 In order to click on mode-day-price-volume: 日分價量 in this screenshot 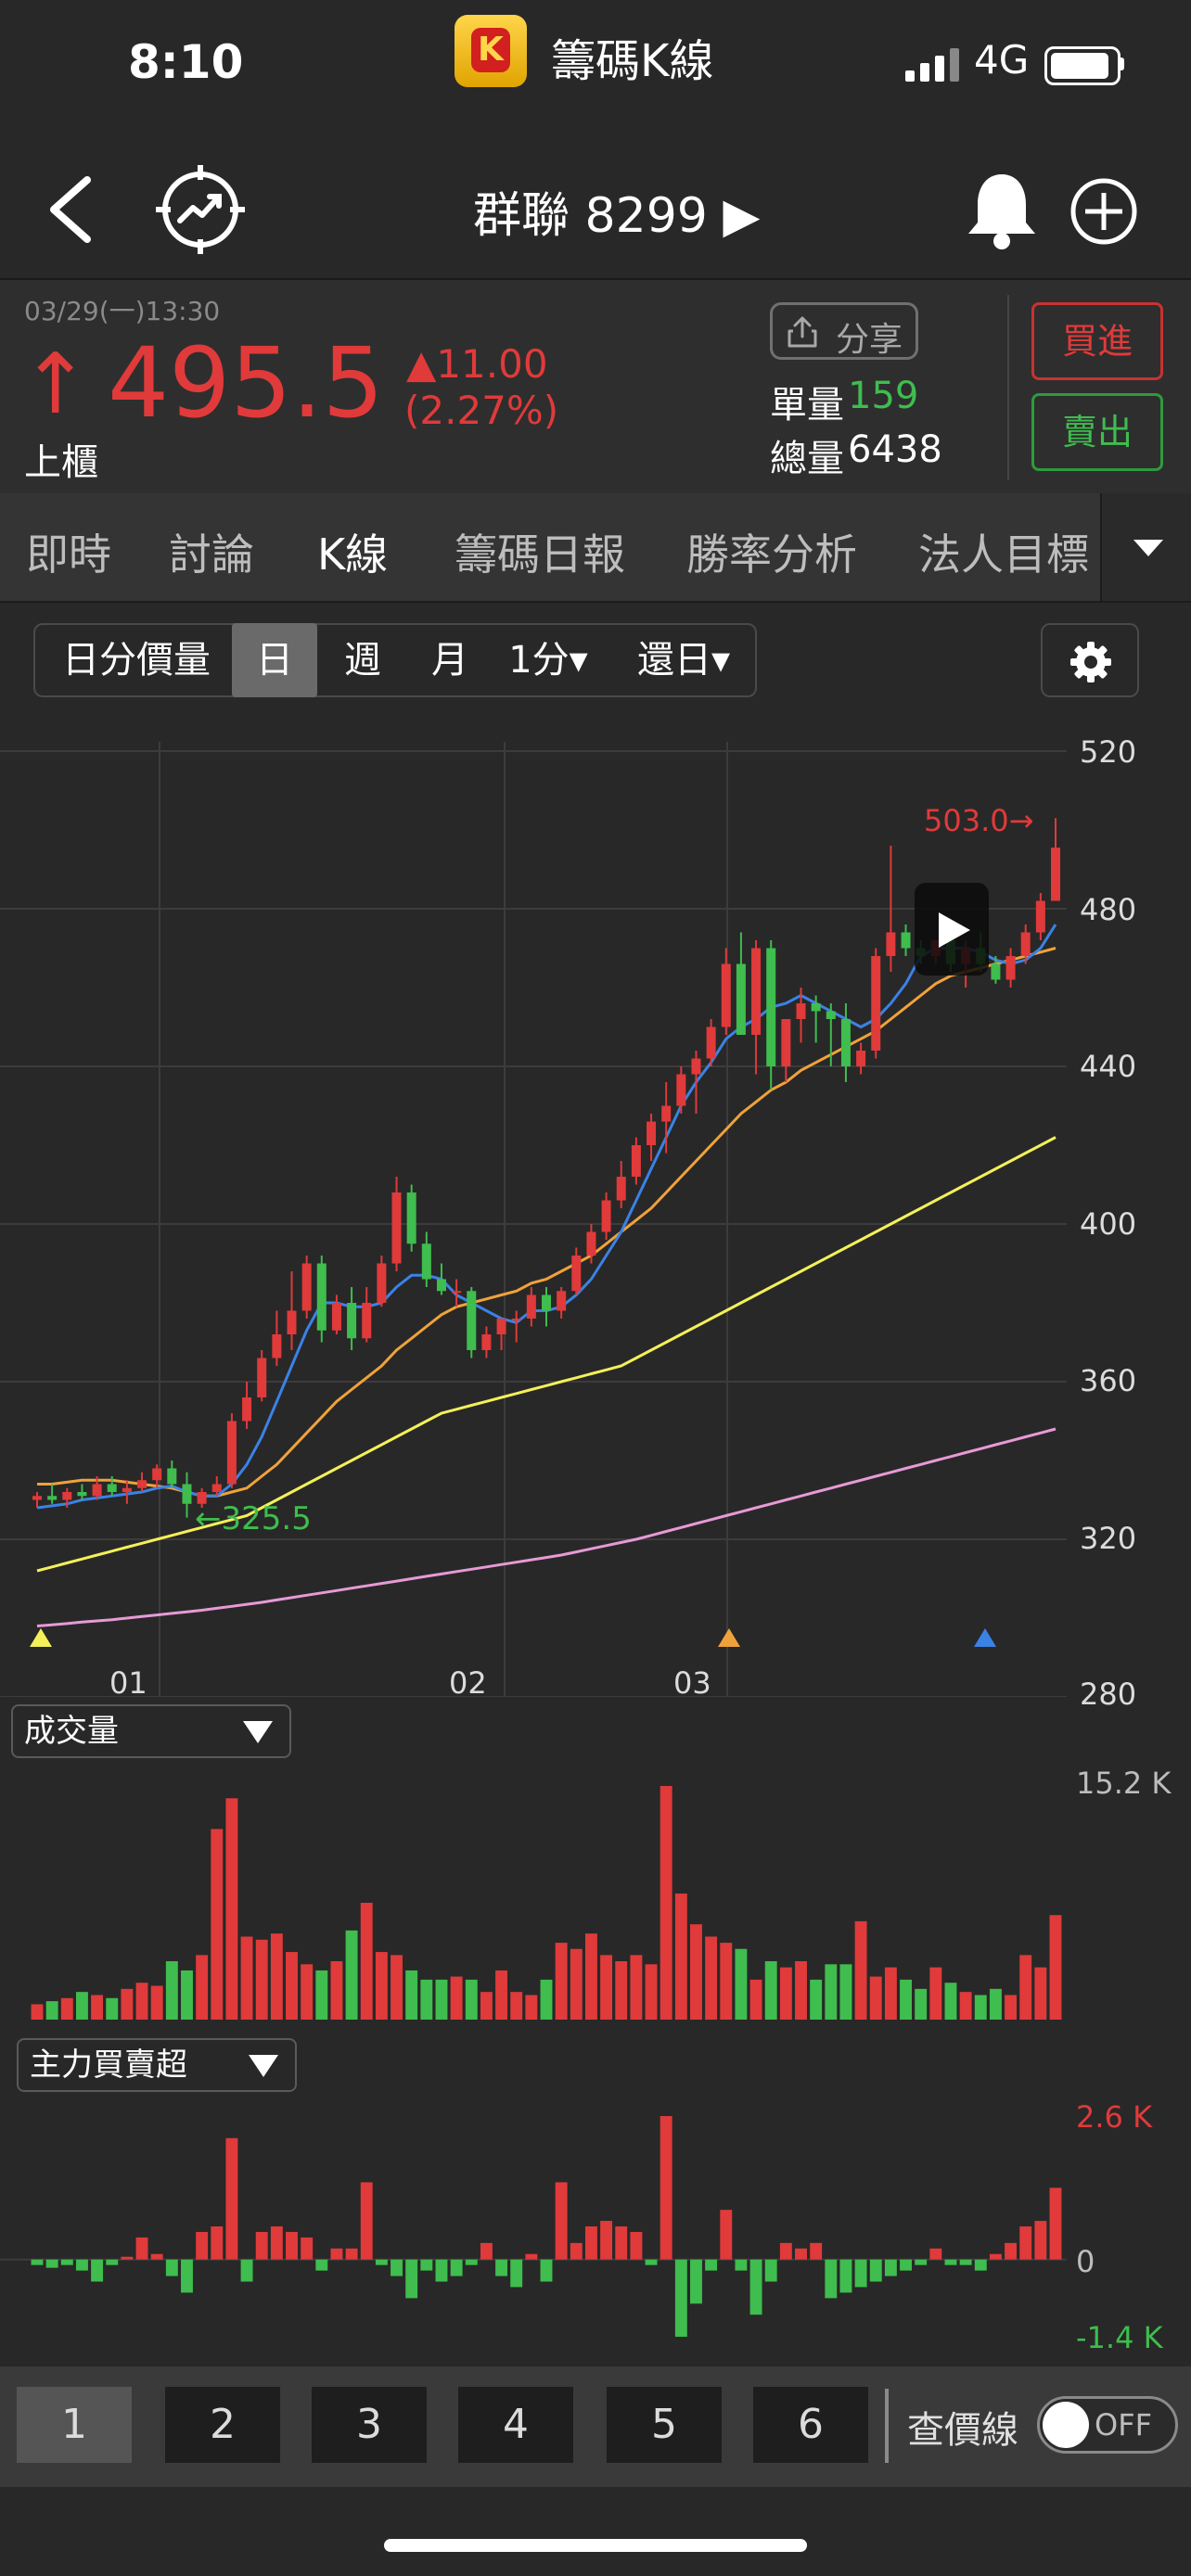, I will do `click(136, 660)`.